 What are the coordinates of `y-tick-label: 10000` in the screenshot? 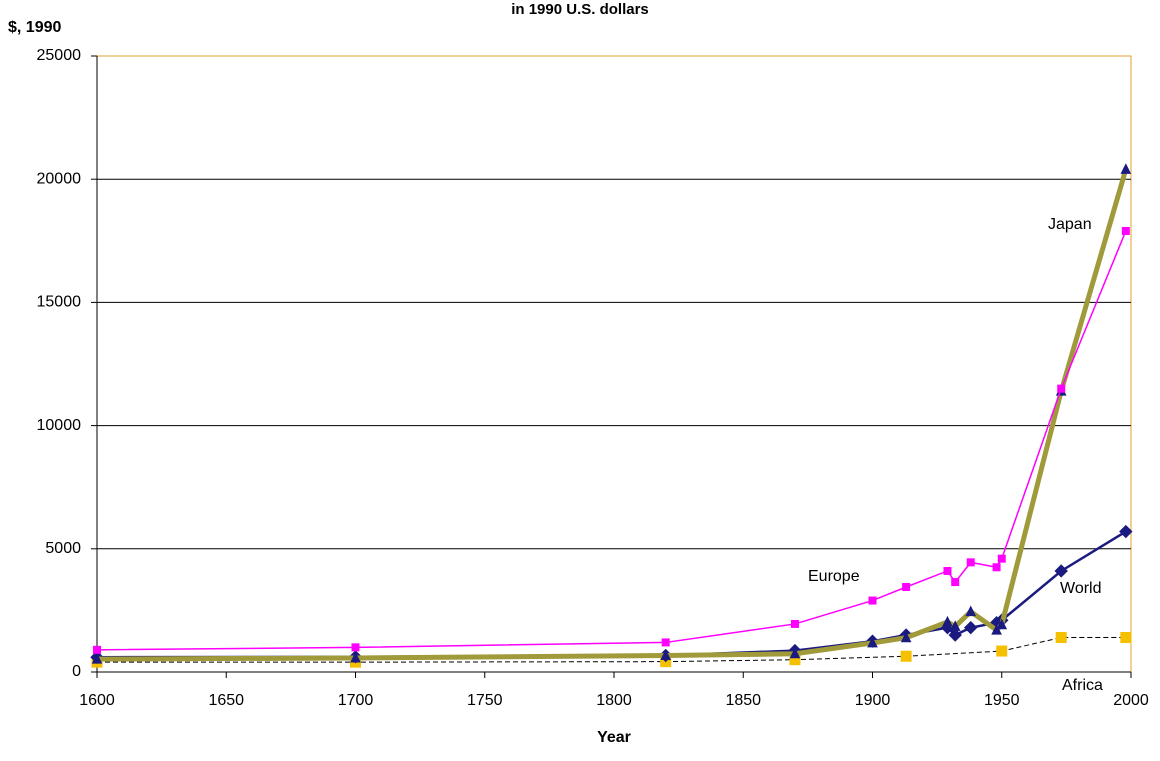 It's located at (59, 425).